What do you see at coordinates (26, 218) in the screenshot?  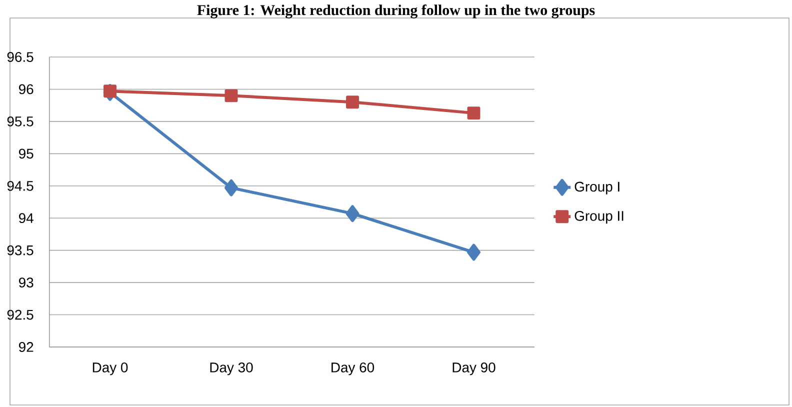 I see `y-tick-label: 94` at bounding box center [26, 218].